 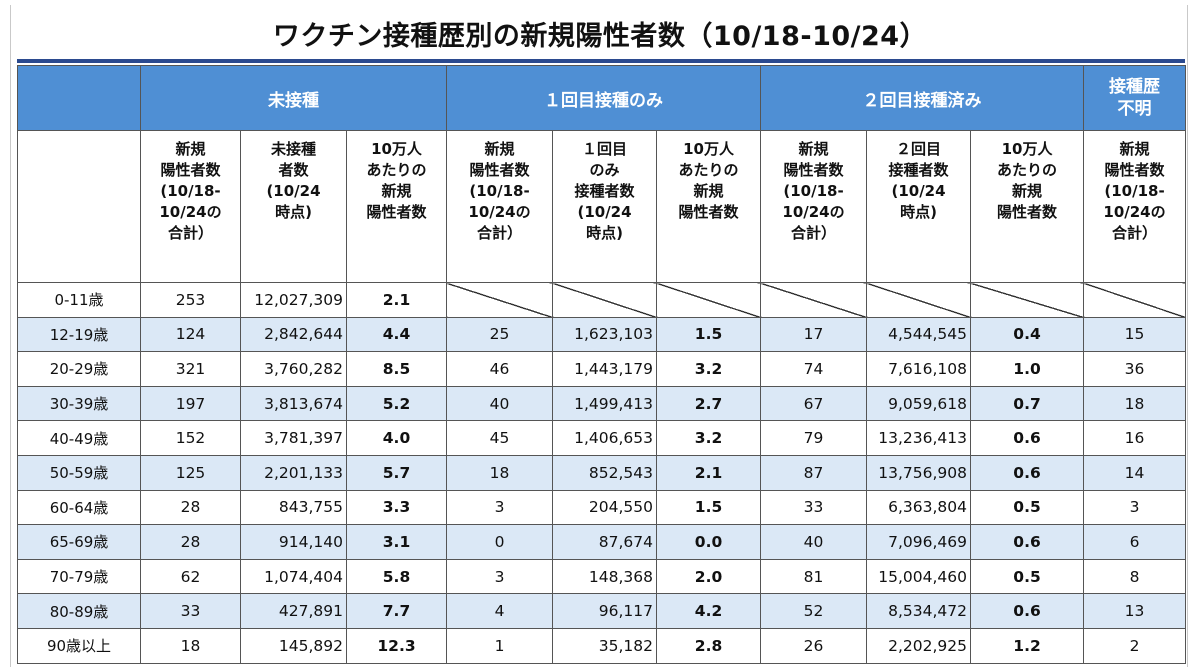 I want to click on unvax-cases-cell: 18, so click(x=190, y=645).